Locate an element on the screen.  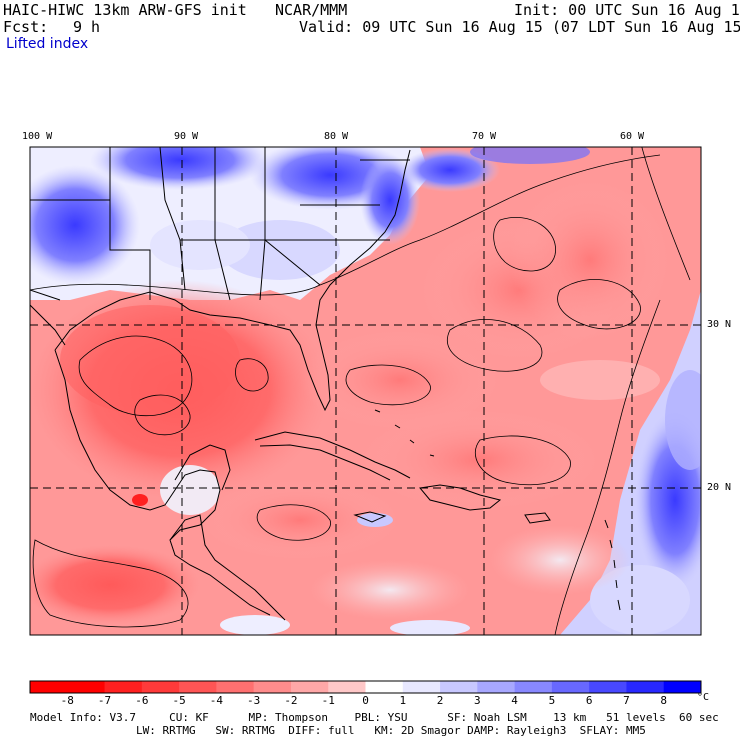
org-label: NCAR/MMM is located at coordinates (311, 10).